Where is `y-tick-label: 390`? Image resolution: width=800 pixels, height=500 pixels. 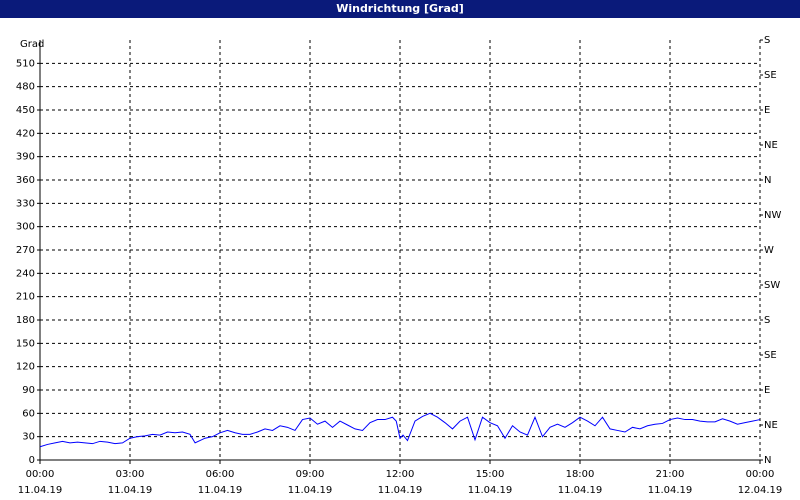 y-tick-label: 390 is located at coordinates (25, 157).